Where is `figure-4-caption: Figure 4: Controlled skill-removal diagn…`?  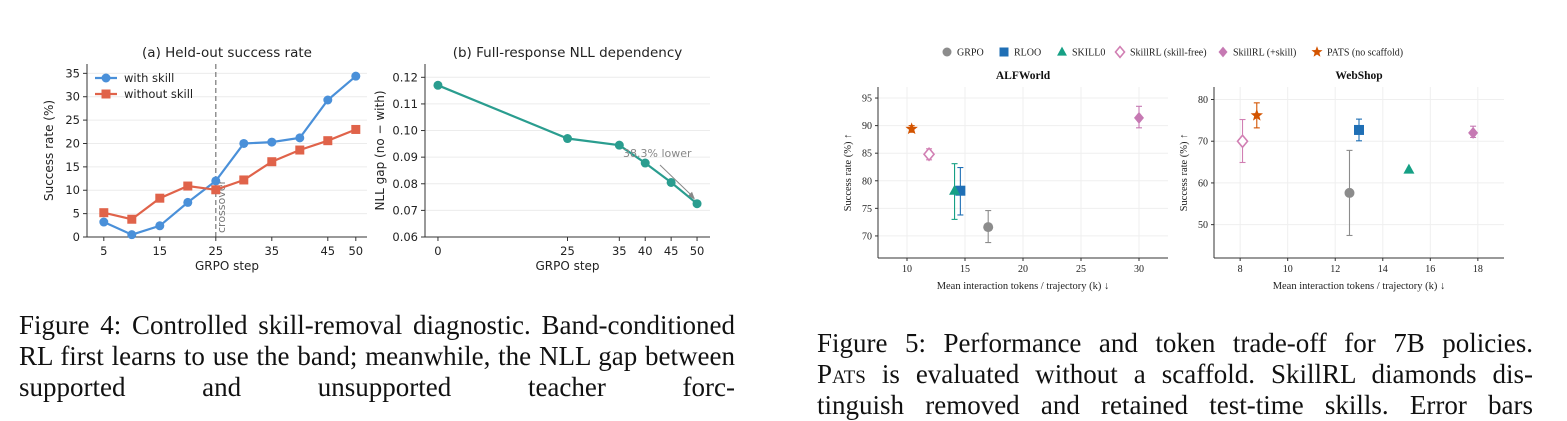 figure-4-caption: Figure 4: Controlled skill-removal diagn… is located at coordinates (377, 356).